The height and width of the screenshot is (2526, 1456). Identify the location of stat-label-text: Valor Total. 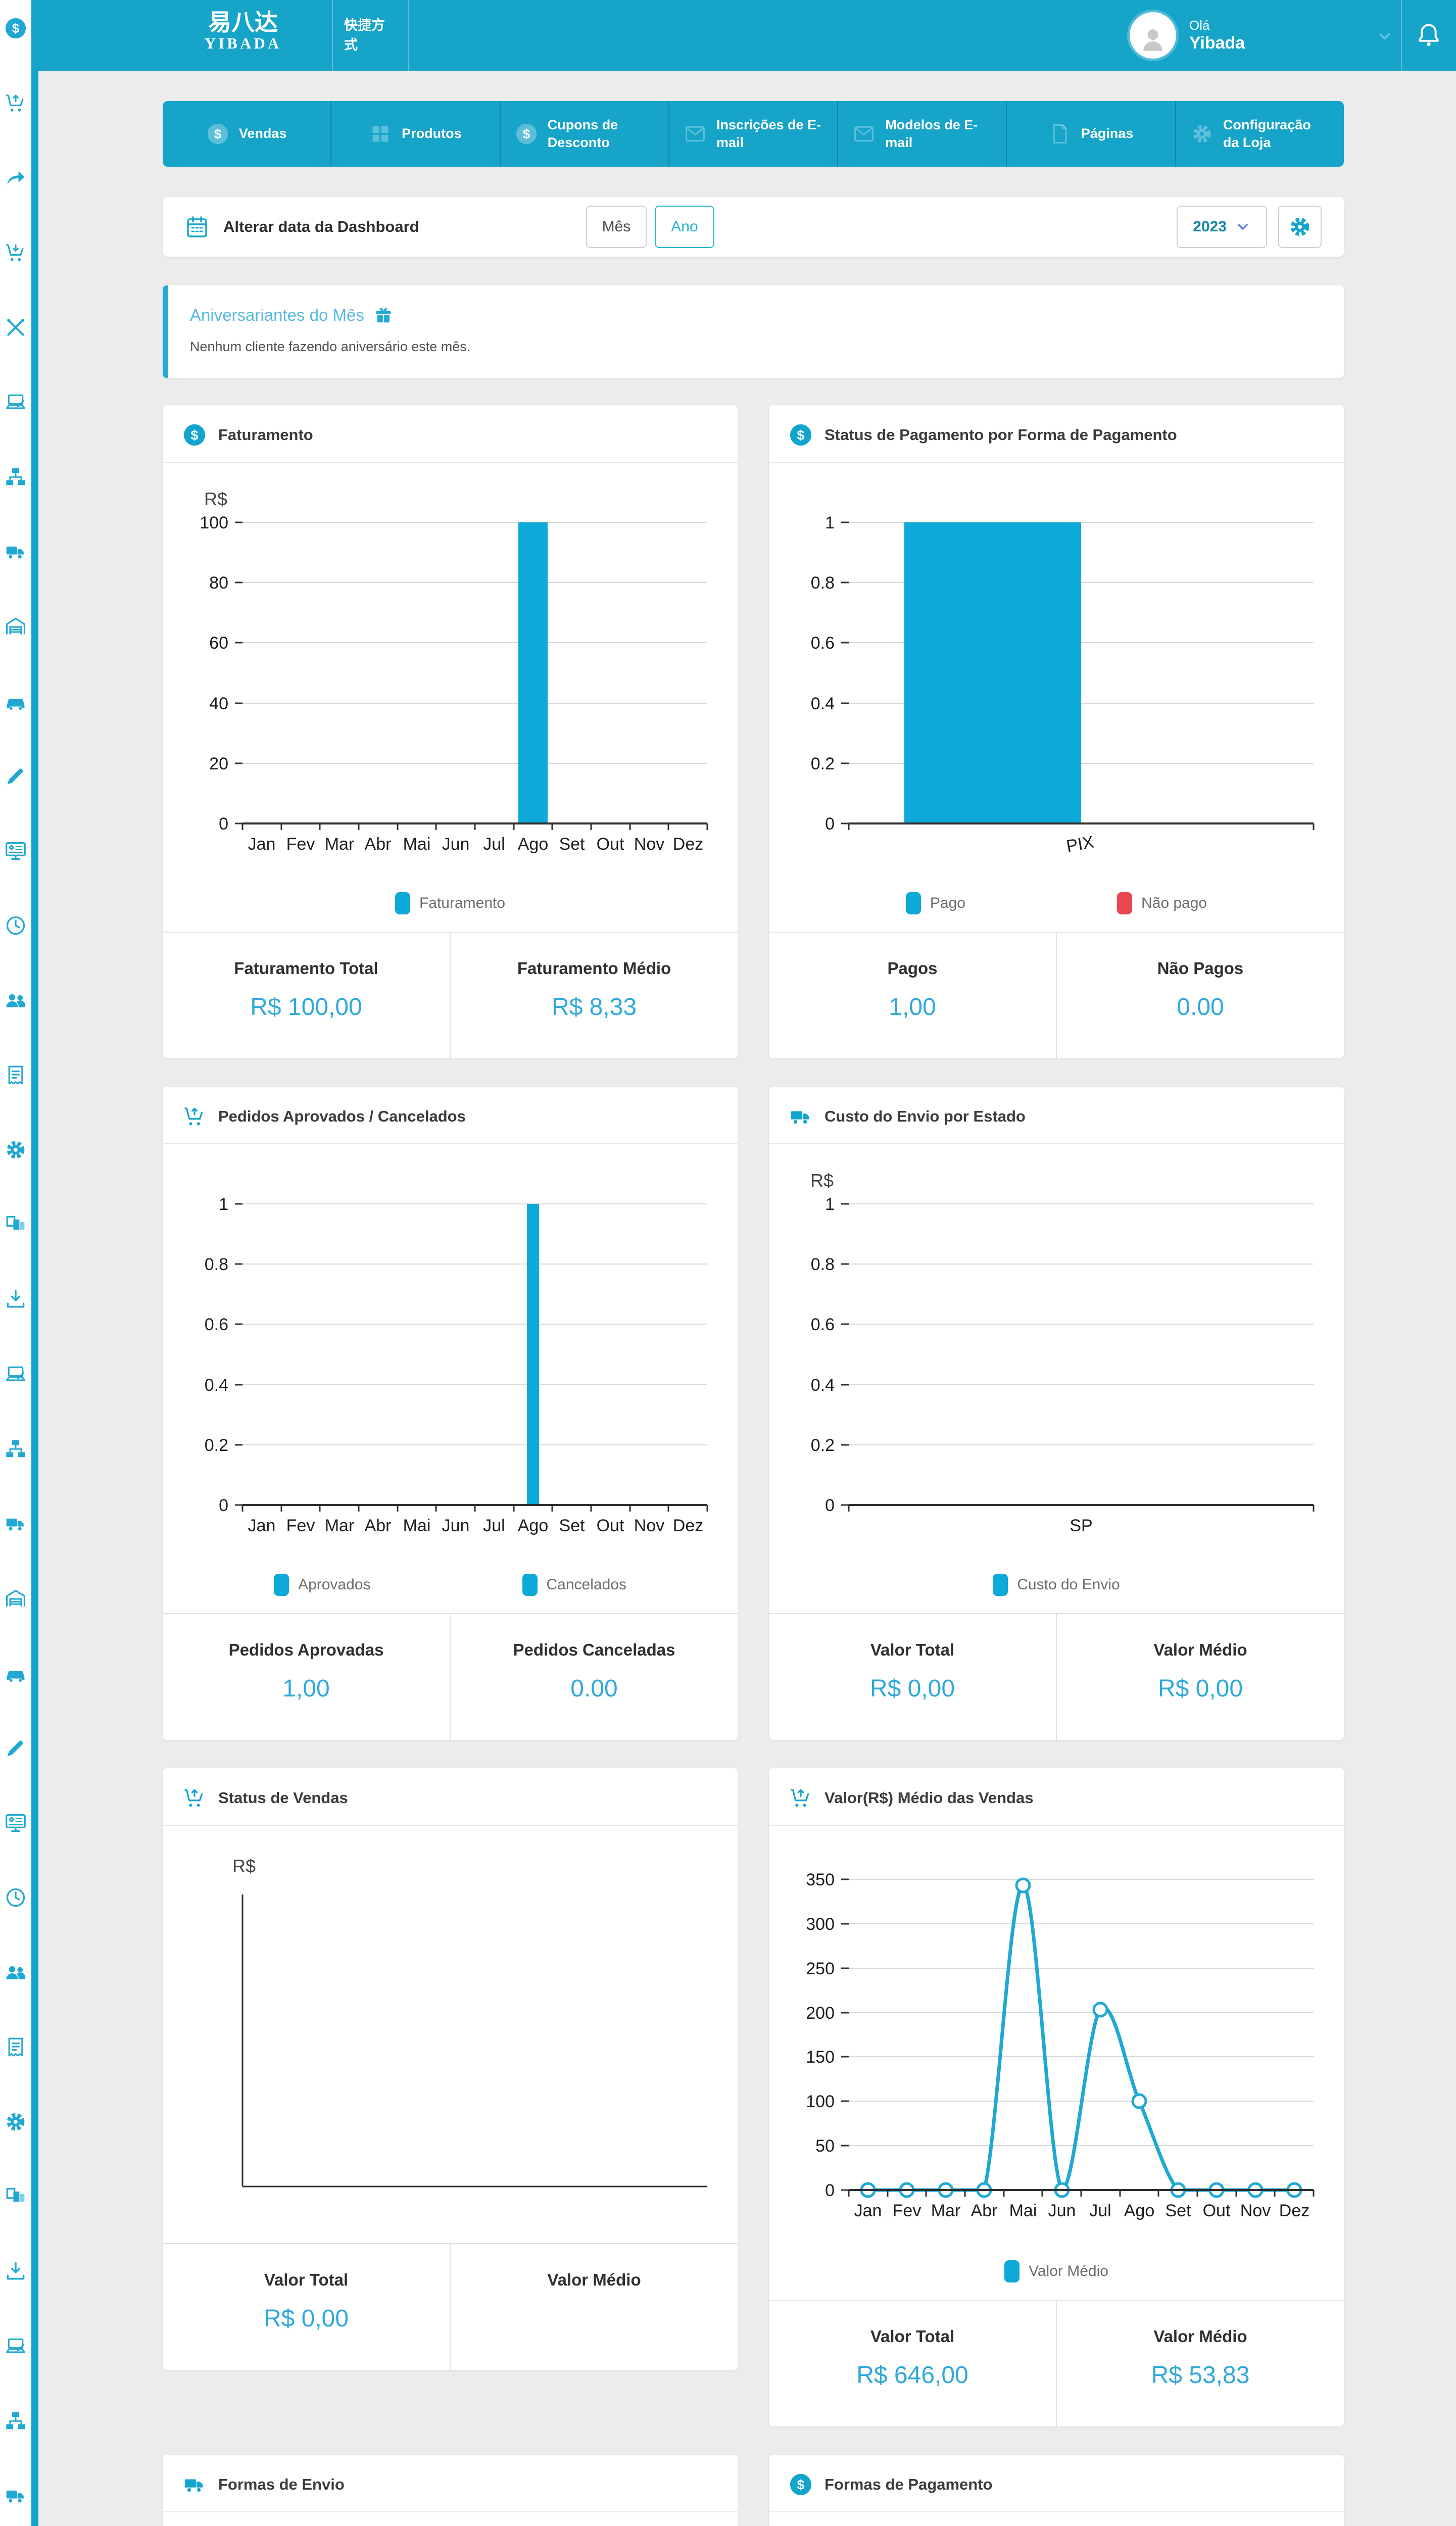
(912, 2336).